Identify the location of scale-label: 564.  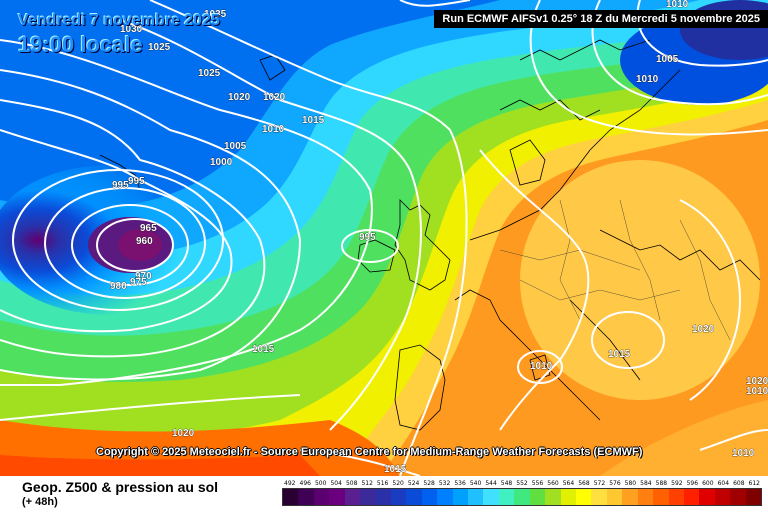
(568, 483).